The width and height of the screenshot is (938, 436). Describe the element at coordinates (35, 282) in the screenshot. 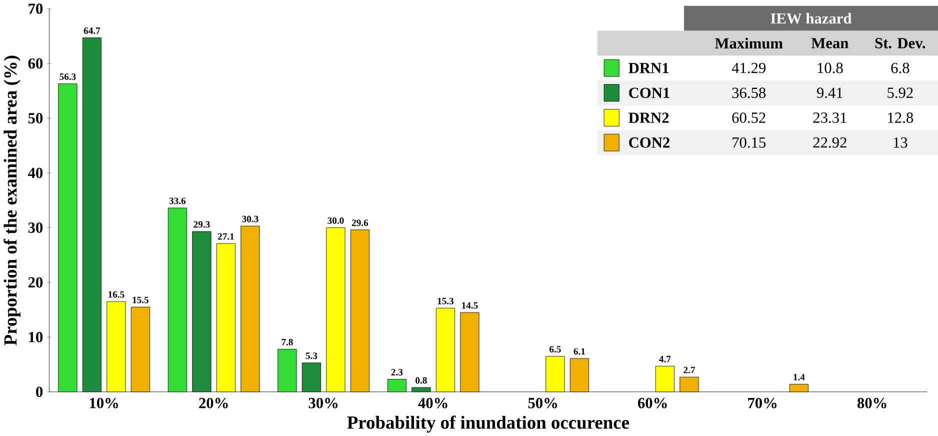

I see `y-tick-label: 20` at that location.